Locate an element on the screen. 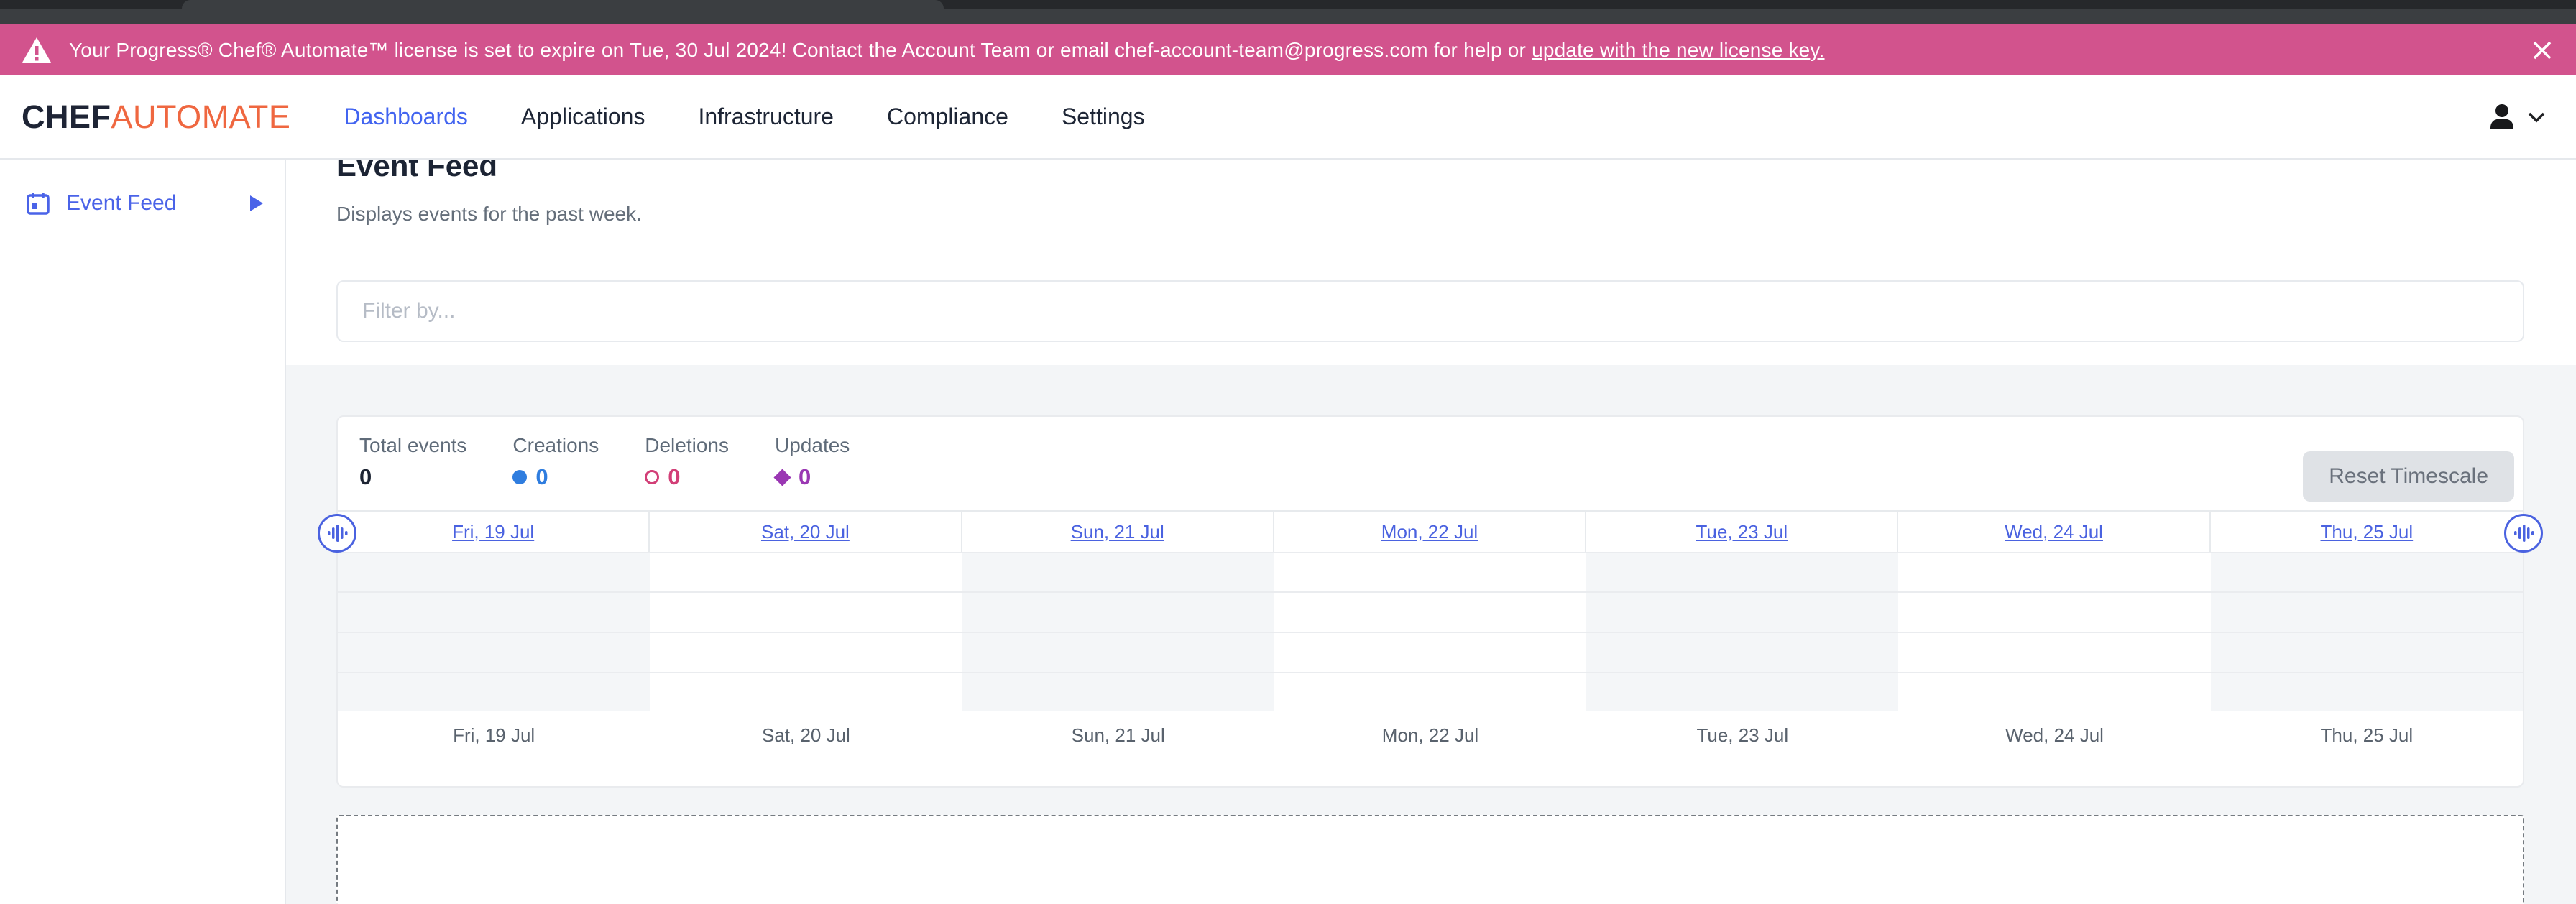 The width and height of the screenshot is (2576, 904). logo-chef-text: CHEF is located at coordinates (66, 116).